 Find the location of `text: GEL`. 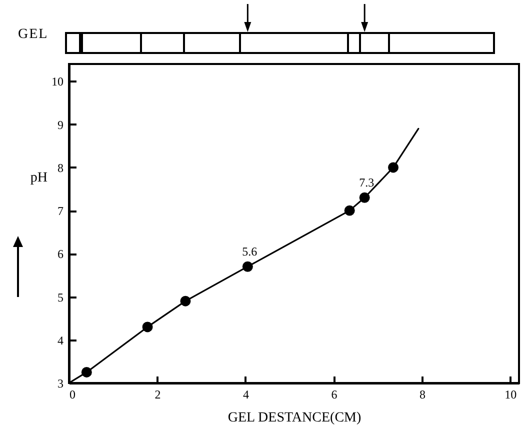

text: GEL is located at coordinates (33, 35).